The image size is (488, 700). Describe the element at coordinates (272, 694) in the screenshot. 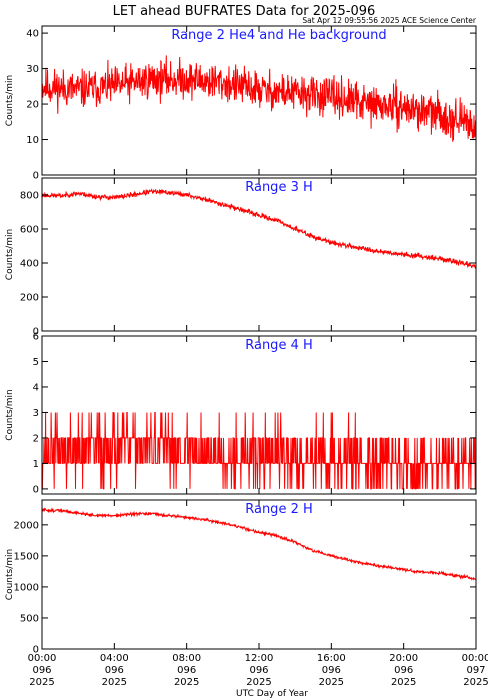

I see `x-axis-label: UTC Day of Year` at that location.